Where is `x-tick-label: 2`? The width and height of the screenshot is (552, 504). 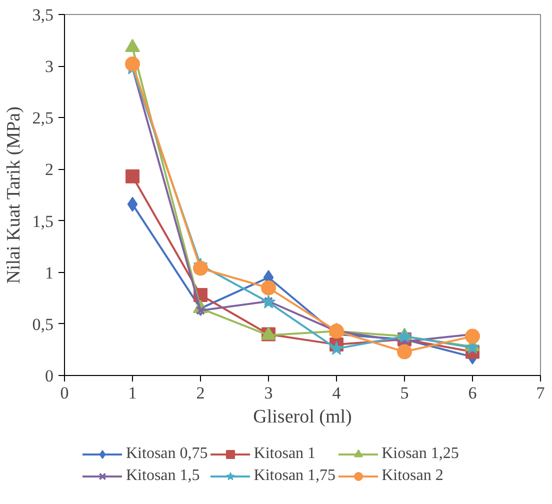 x-tick-label: 2 is located at coordinates (200, 393).